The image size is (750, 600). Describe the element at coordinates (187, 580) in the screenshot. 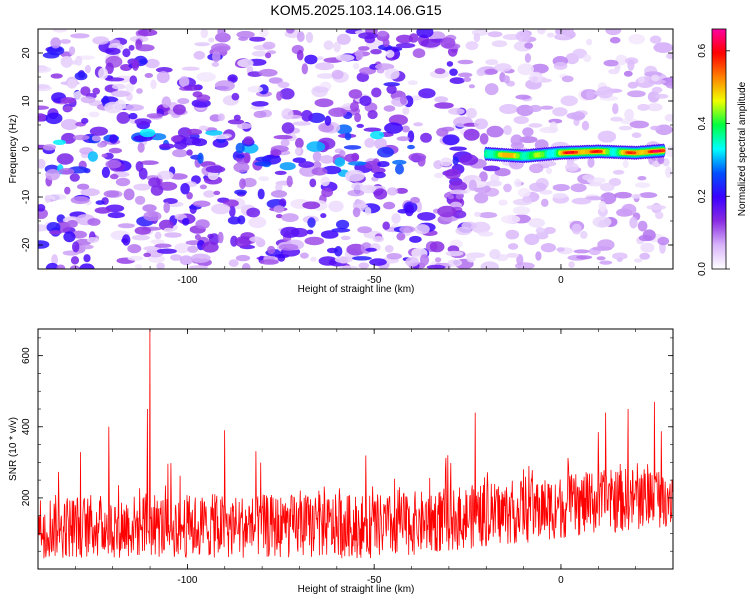

I see `x-tick-label: -100` at that location.